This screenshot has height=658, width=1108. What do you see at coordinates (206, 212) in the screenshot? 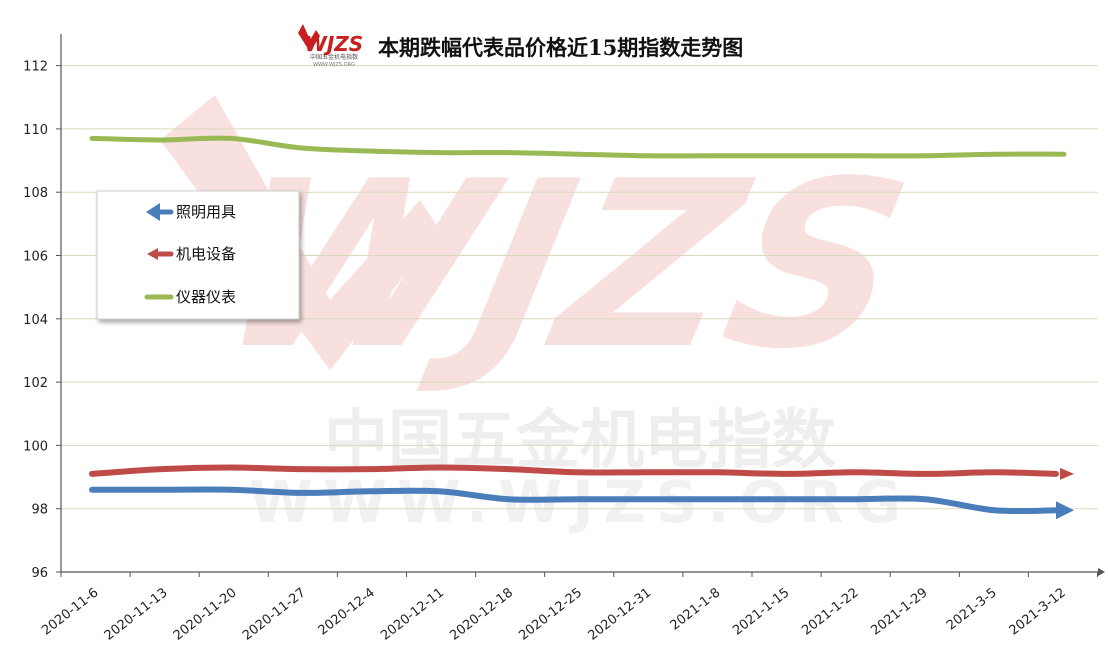
I see `legend-label: 照明用具` at bounding box center [206, 212].